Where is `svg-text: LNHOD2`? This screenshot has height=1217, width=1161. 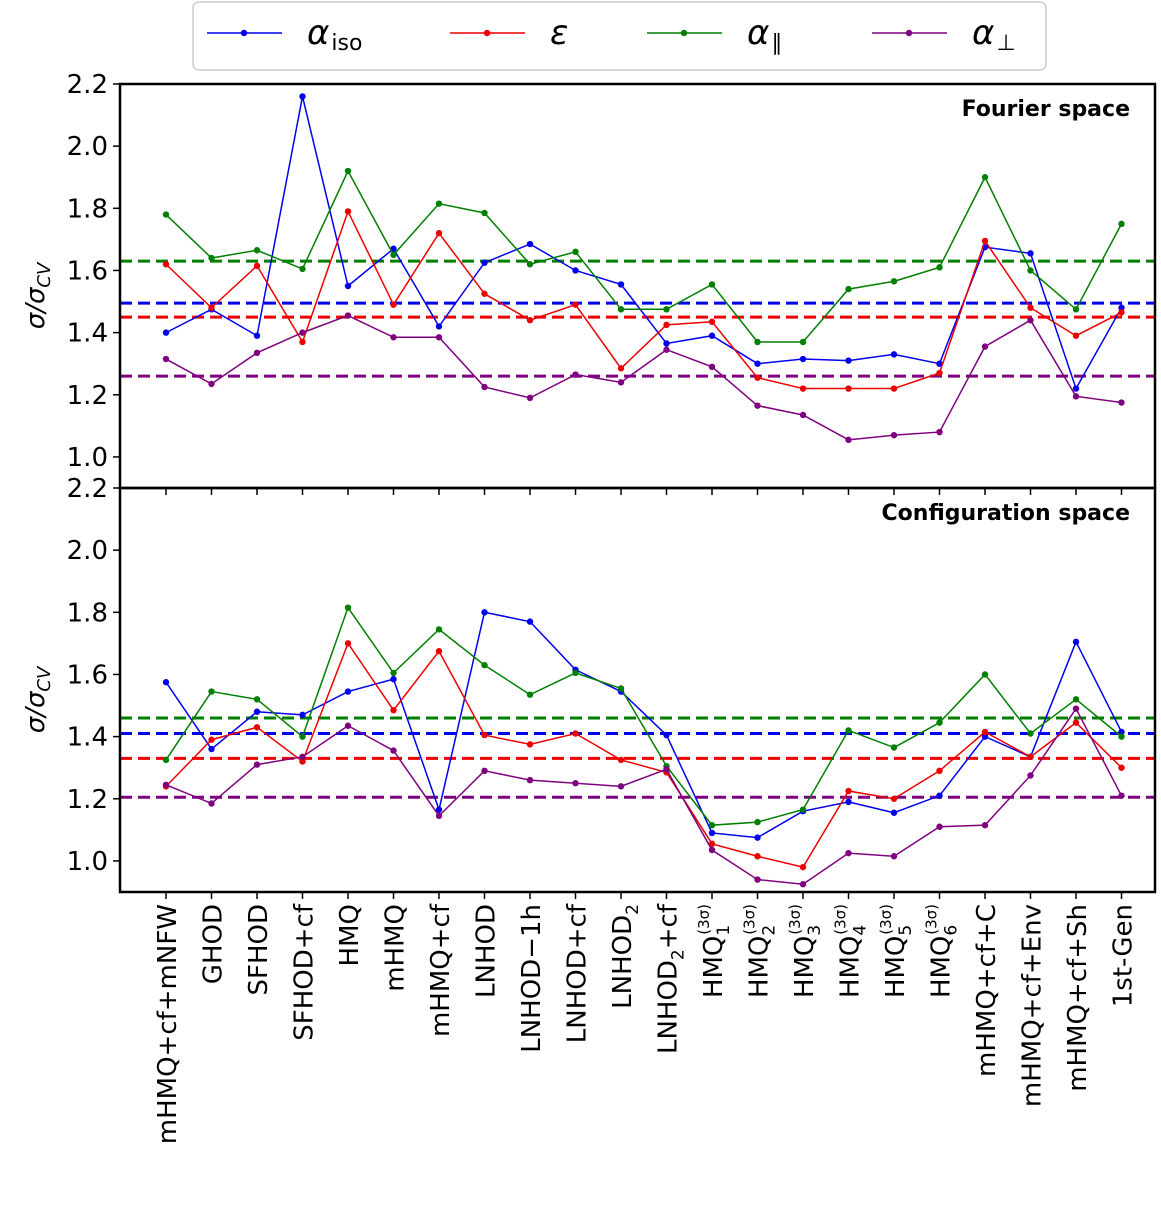
svg-text: LNHOD2 is located at coordinates (625, 956).